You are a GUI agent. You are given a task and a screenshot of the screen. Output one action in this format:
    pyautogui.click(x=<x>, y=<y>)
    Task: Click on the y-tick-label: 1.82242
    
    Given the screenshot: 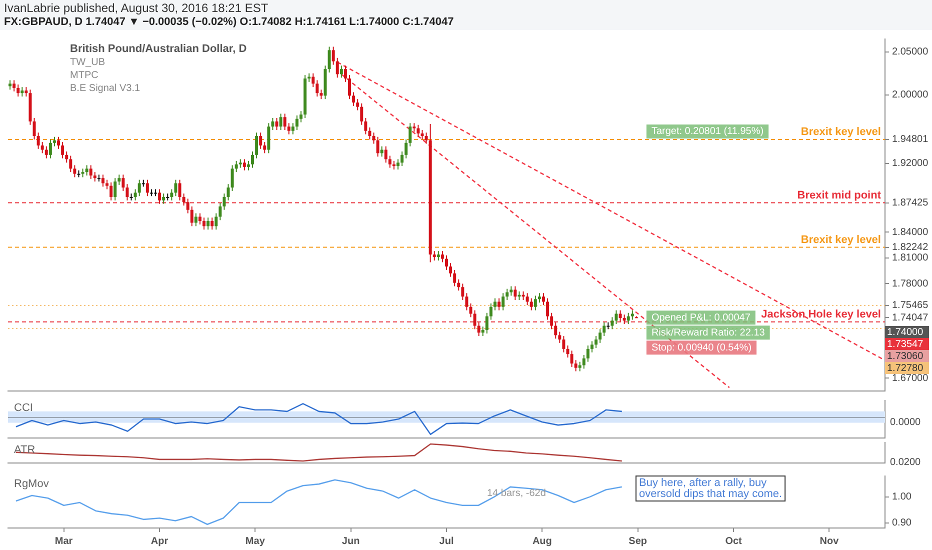 What is the action you would take?
    pyautogui.click(x=910, y=248)
    